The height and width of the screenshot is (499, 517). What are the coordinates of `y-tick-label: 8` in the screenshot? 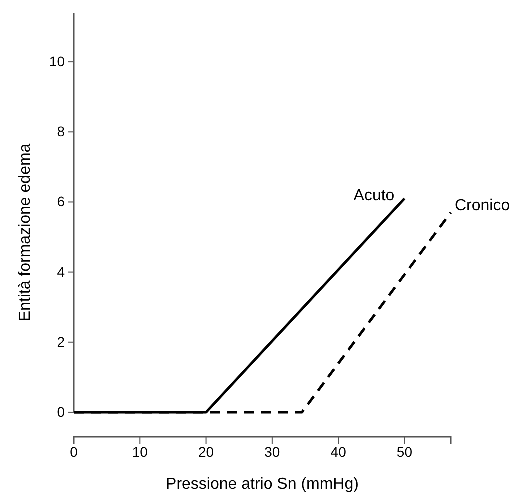 It's located at (61, 132).